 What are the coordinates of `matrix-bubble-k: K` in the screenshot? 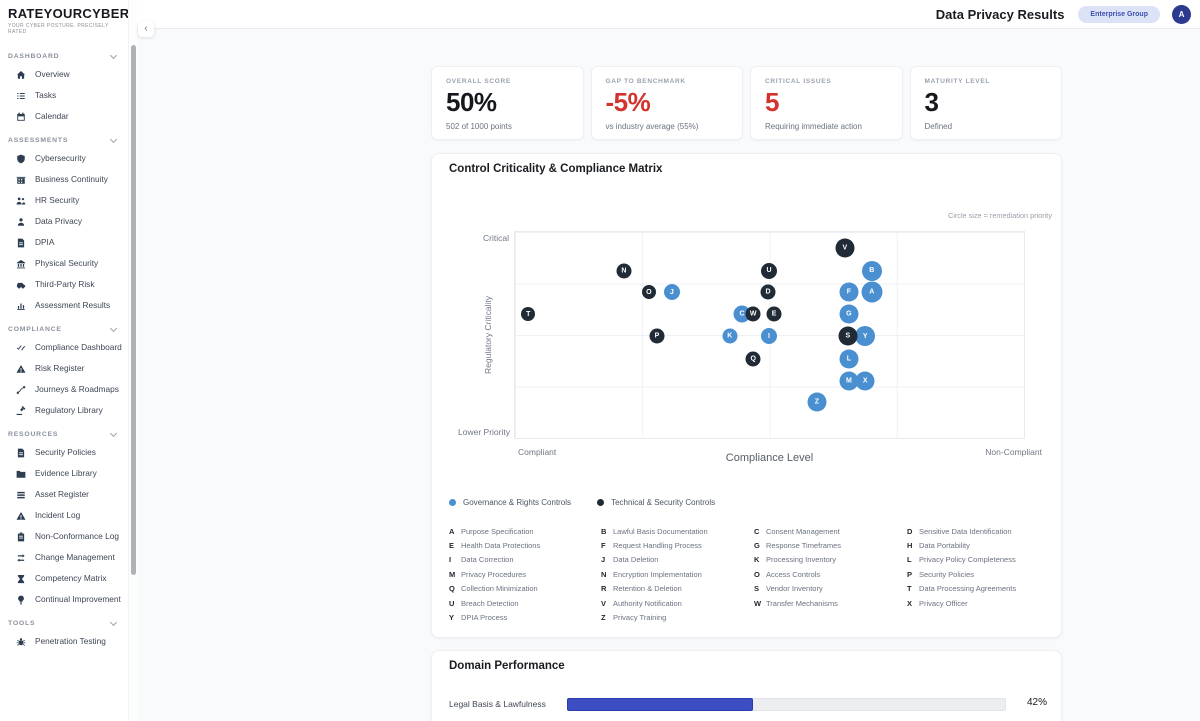 It's located at (730, 336).